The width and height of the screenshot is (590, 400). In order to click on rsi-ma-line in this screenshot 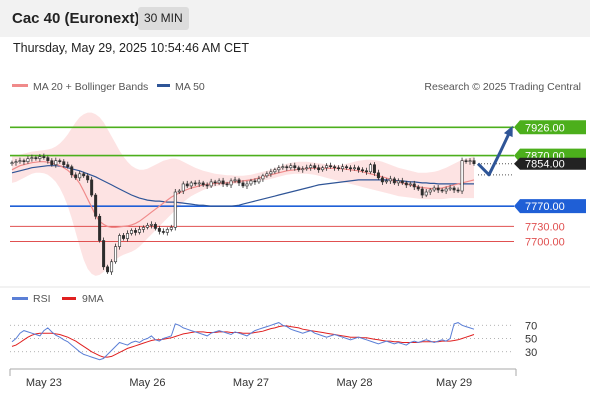, I will do `click(243, 341)`.